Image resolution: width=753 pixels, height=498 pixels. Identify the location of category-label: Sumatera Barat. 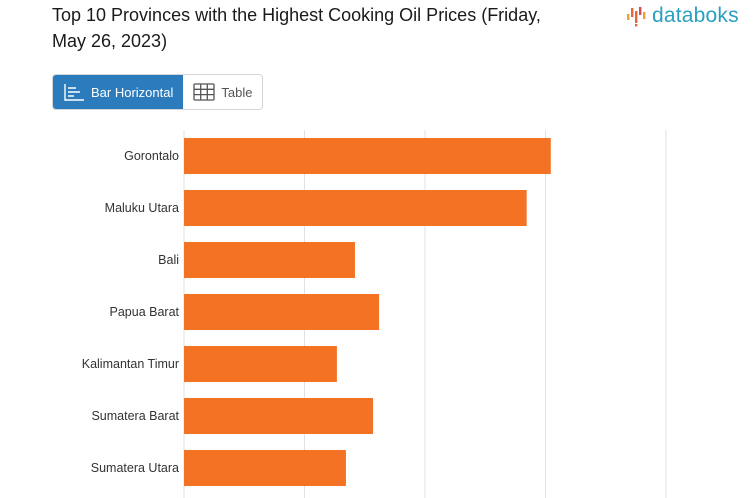
(135, 416).